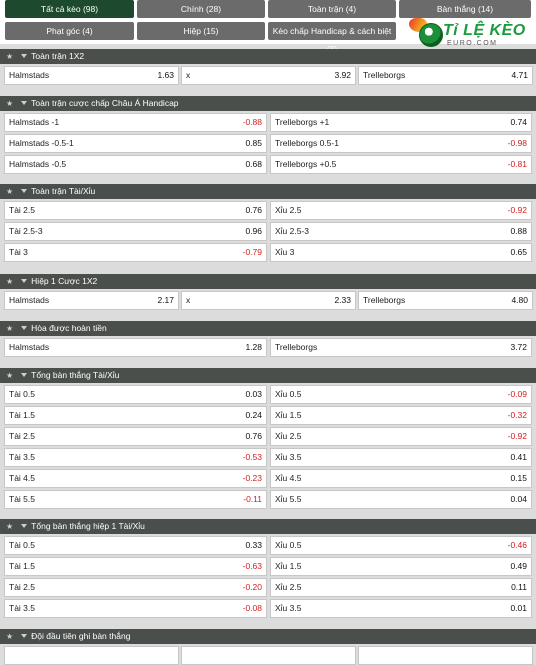  I want to click on tab-2: Chính (28), so click(201, 9).